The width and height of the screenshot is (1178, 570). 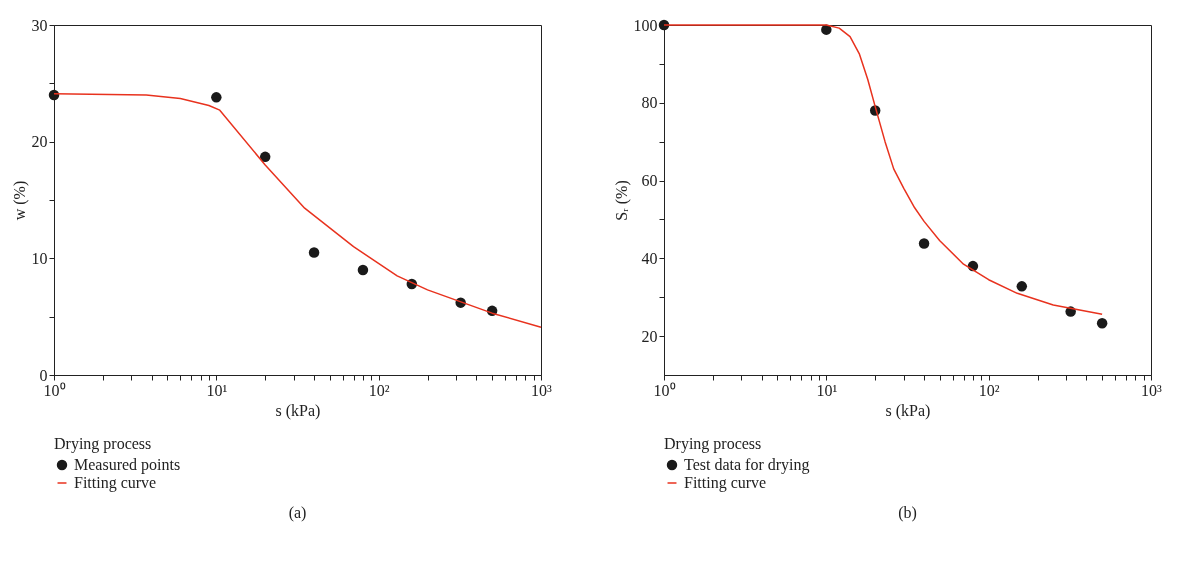 I want to click on y-tick-label: 30, so click(x=39, y=25).